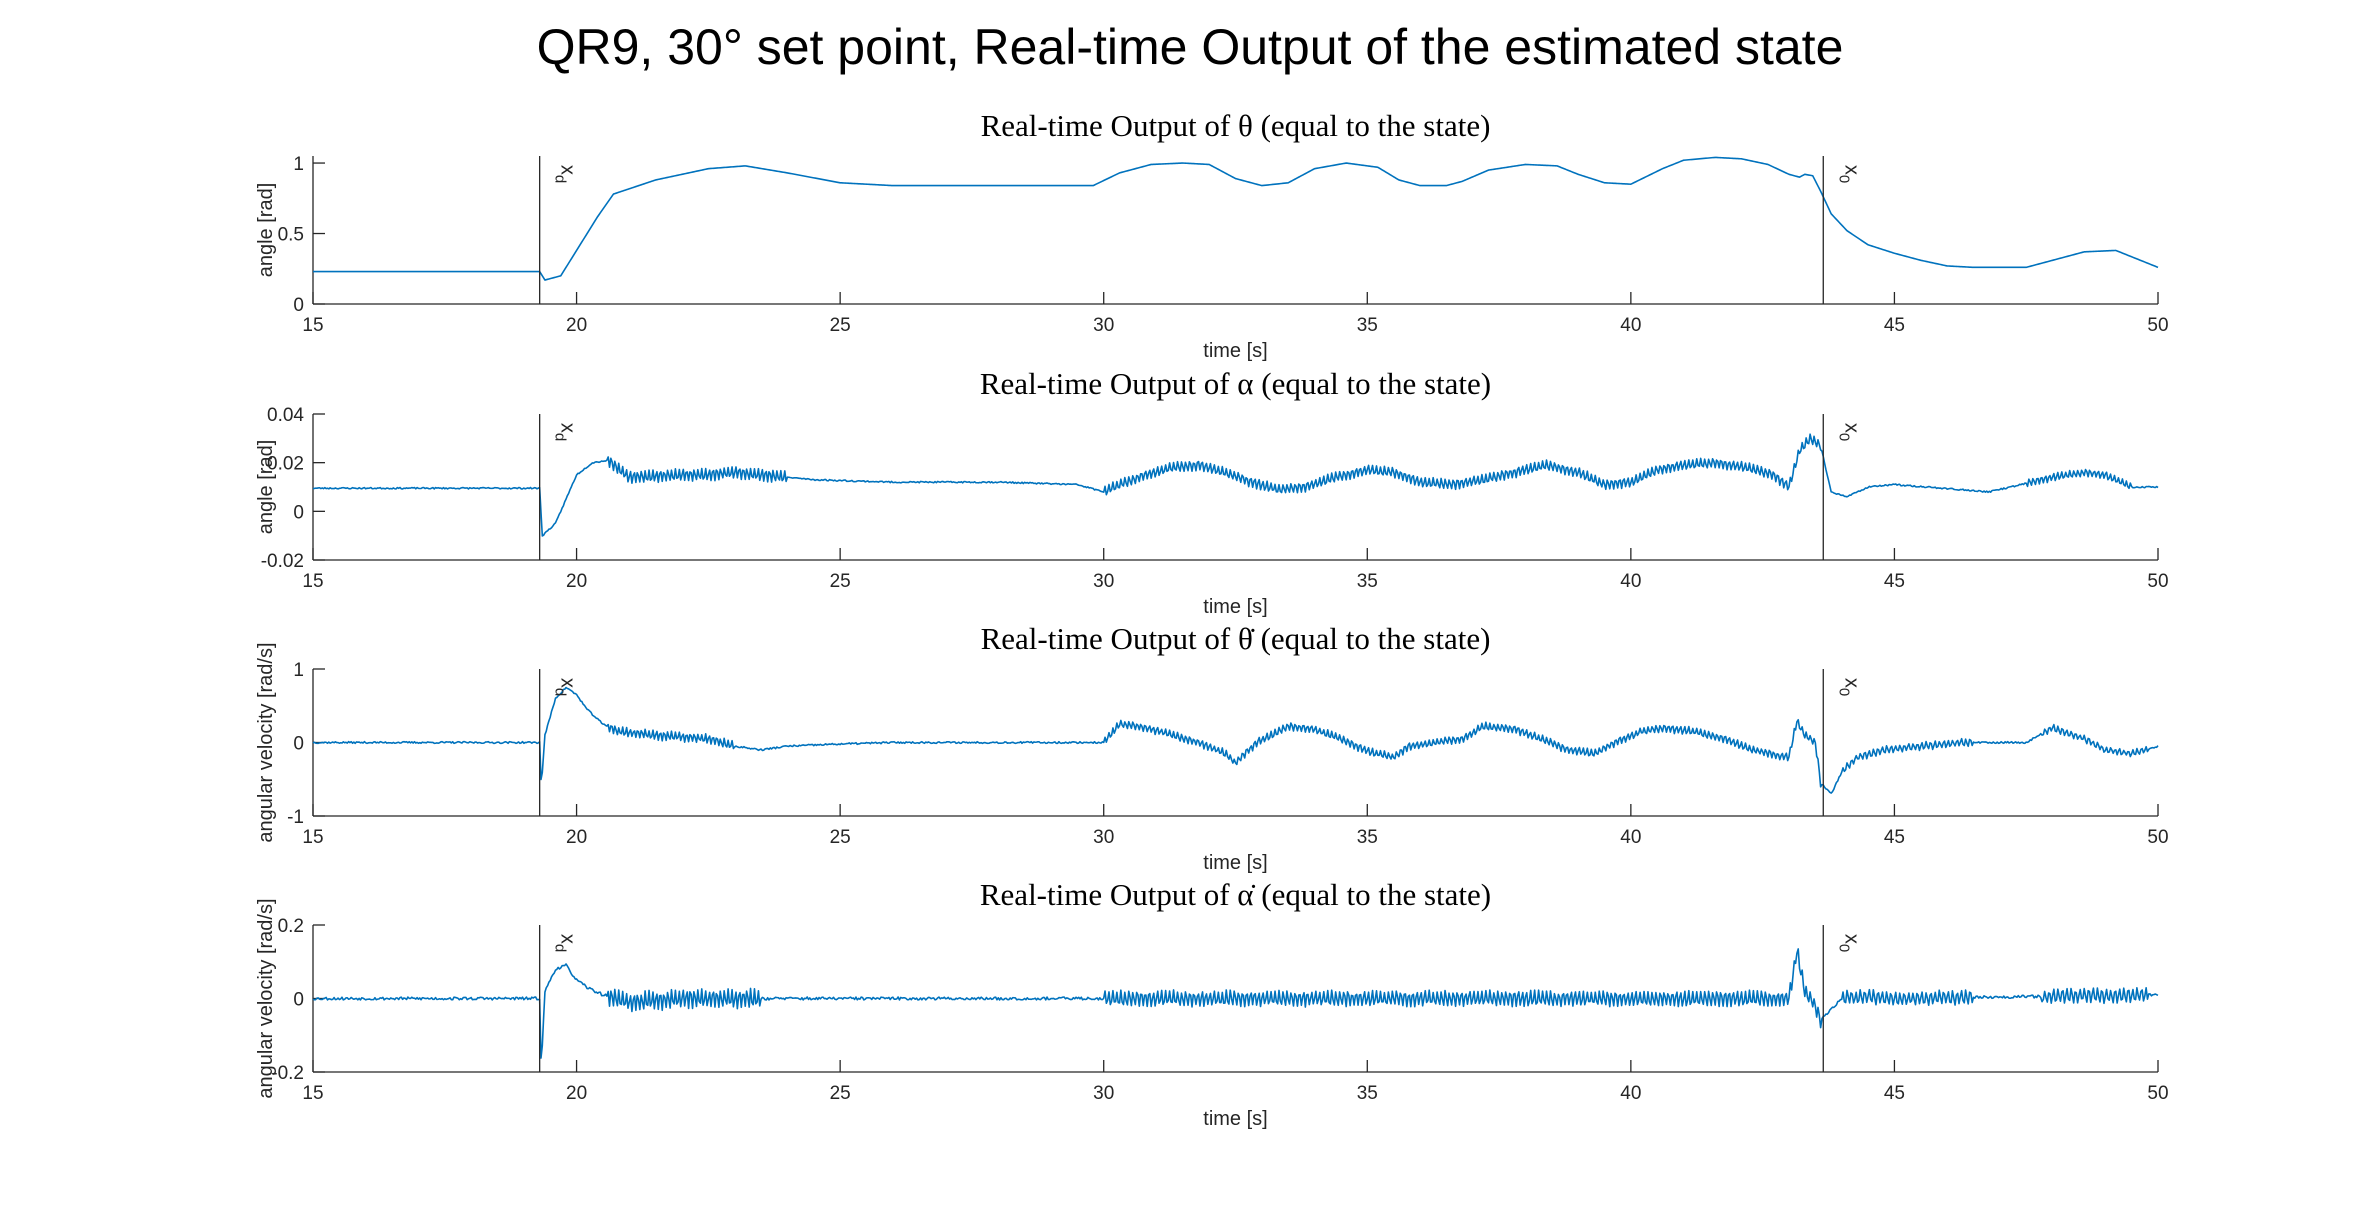  Describe the element at coordinates (291, 926) in the screenshot. I see `y-tick-label: 0.2` at that location.